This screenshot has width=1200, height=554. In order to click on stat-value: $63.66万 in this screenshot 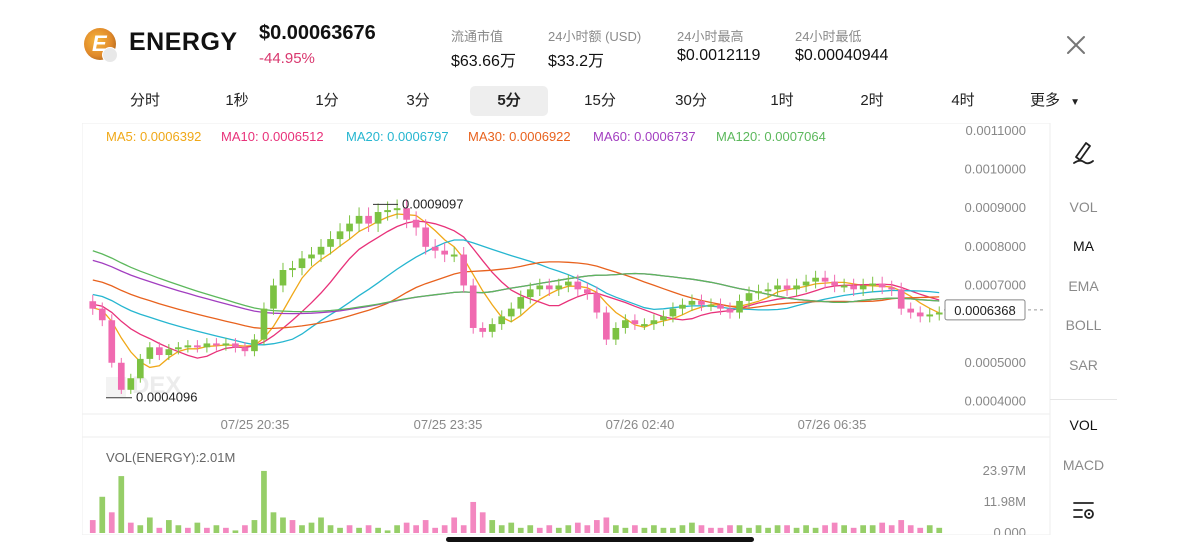, I will do `click(483, 61)`.